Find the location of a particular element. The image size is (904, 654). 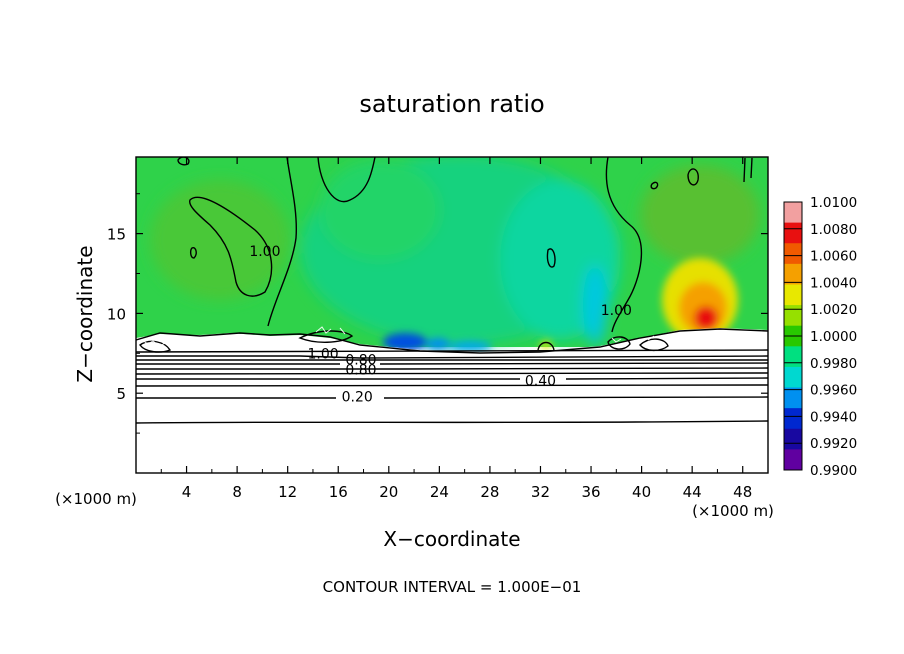

colorbar-label: 1.0020 is located at coordinates (833, 310).